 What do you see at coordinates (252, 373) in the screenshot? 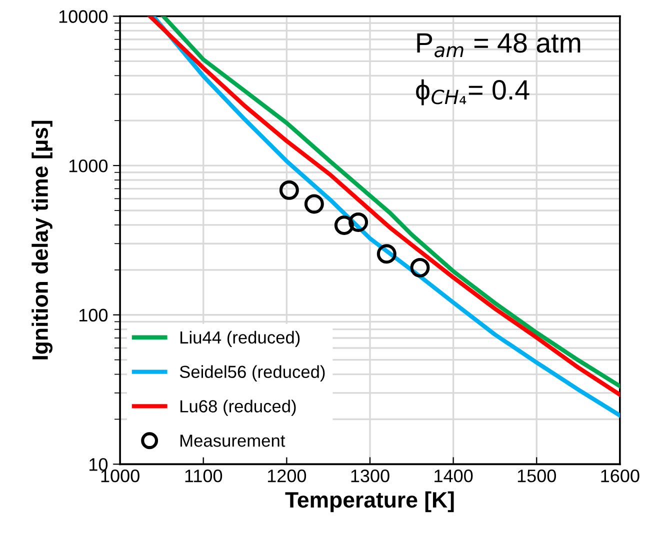
I see `legend-label: Seidel56 (reduced)` at bounding box center [252, 373].